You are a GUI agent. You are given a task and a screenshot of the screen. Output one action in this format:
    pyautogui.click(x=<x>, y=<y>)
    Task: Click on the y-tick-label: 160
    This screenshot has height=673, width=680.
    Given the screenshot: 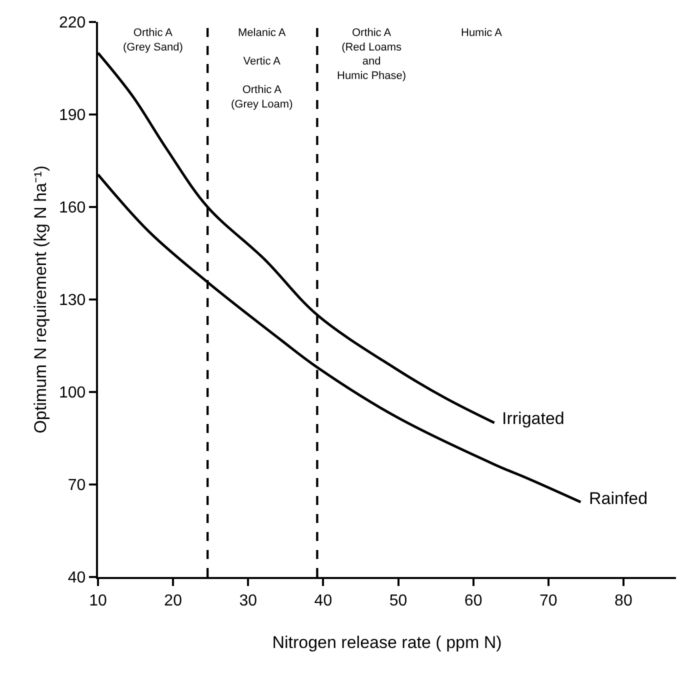 What is the action you would take?
    pyautogui.click(x=72, y=208)
    